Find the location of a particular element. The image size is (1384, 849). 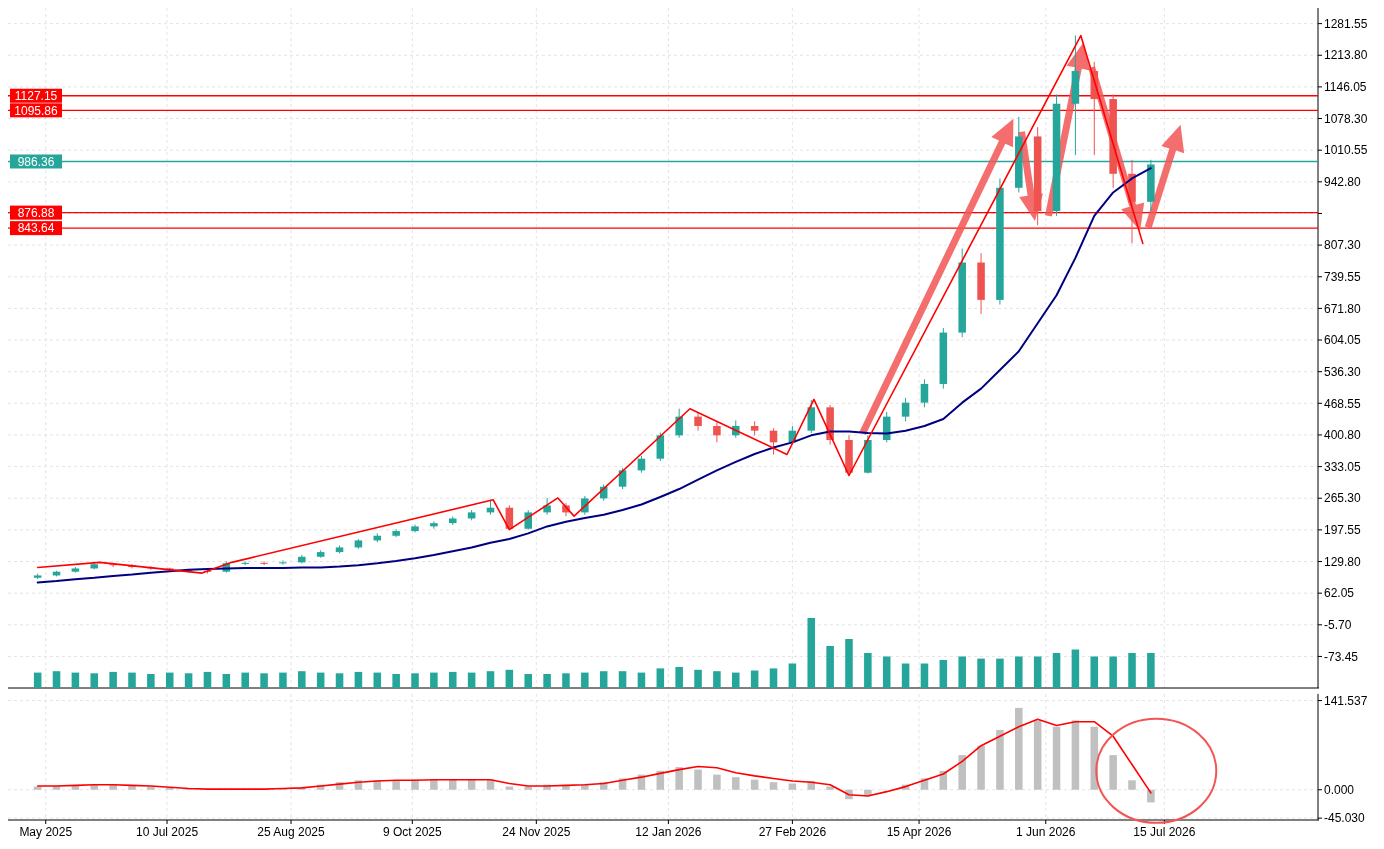

y-tick-label: 1213.80 is located at coordinates (1346, 55).